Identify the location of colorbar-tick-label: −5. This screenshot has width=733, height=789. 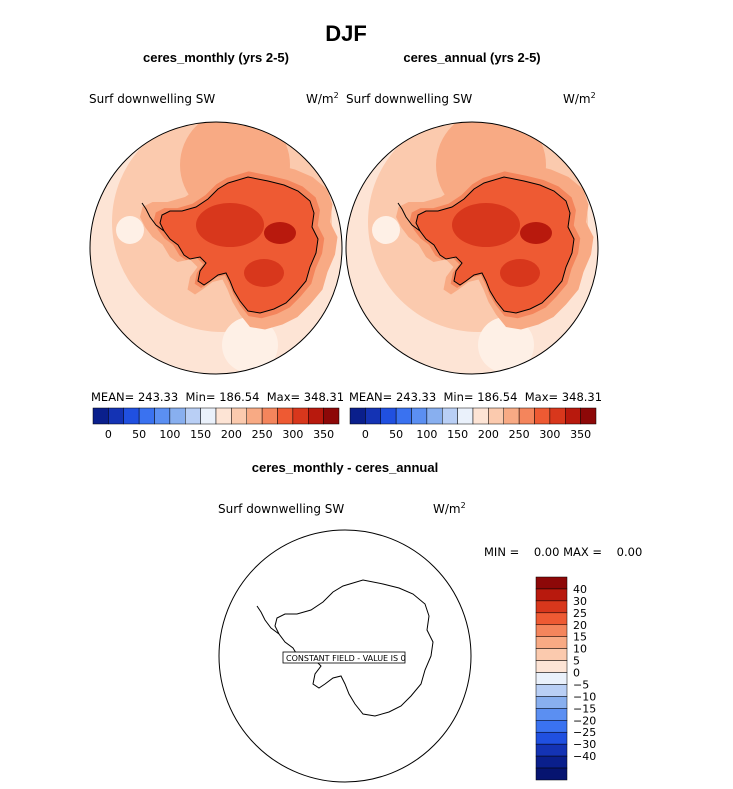
(581, 684).